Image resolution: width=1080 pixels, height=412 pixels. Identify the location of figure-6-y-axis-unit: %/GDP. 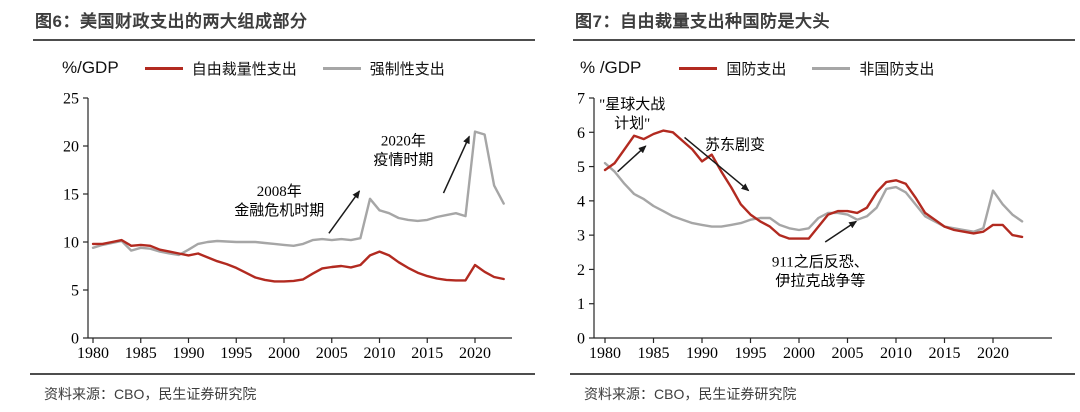
(90, 67).